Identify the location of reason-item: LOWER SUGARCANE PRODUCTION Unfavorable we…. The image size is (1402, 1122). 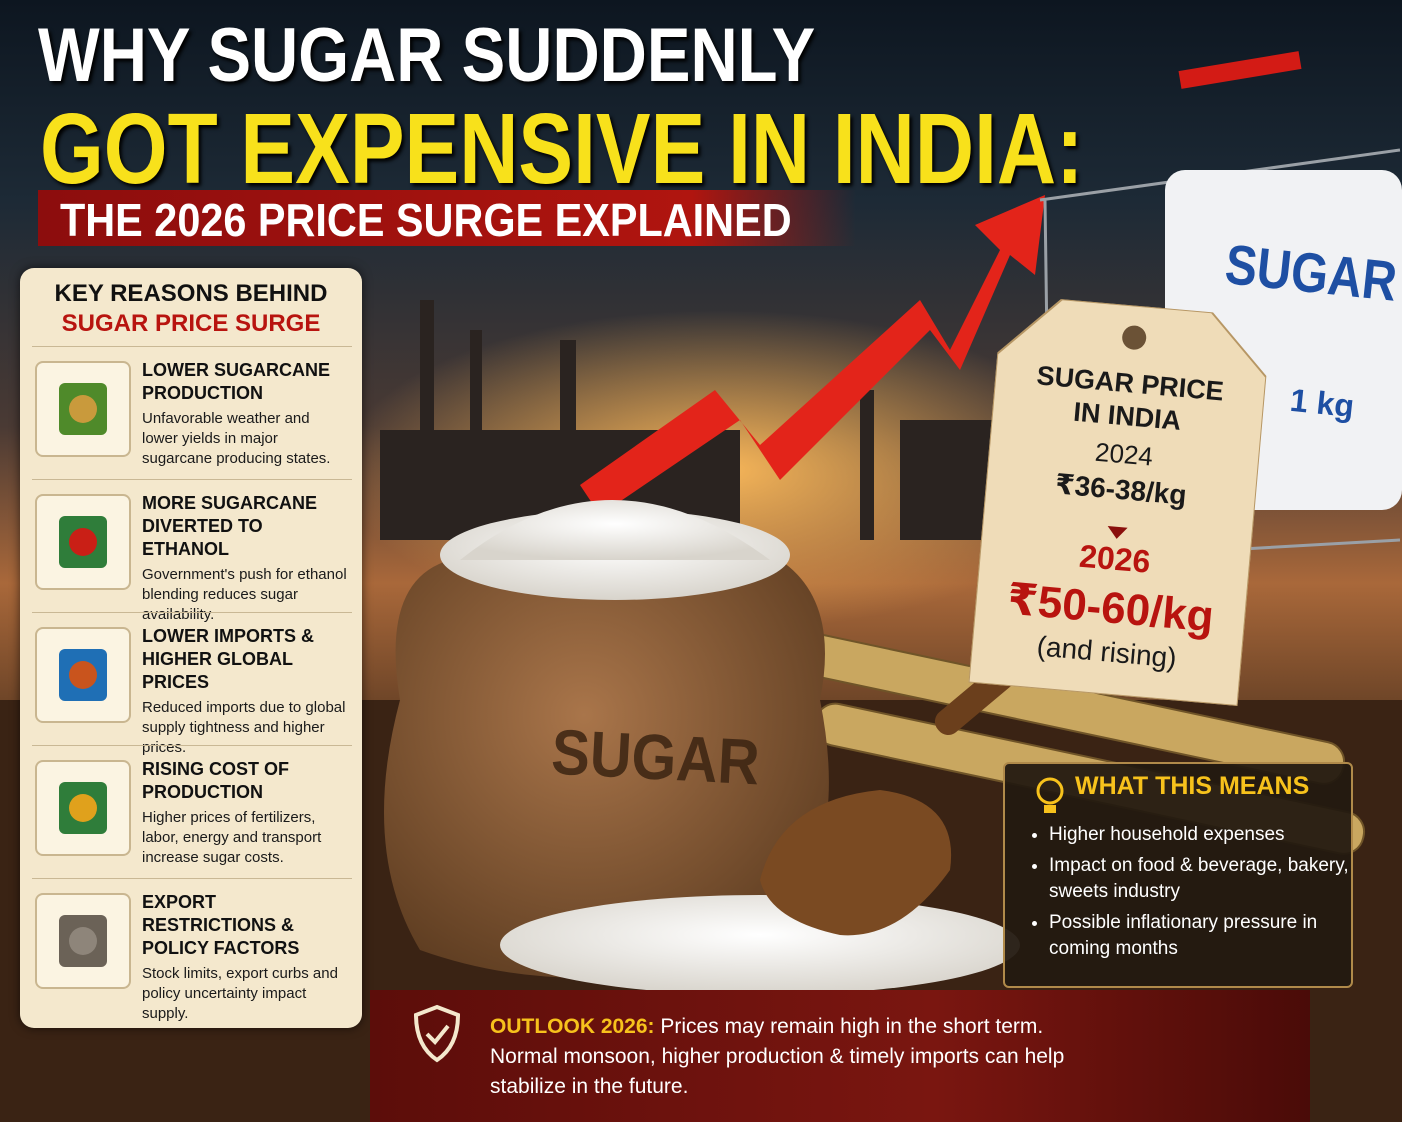
(192, 412).